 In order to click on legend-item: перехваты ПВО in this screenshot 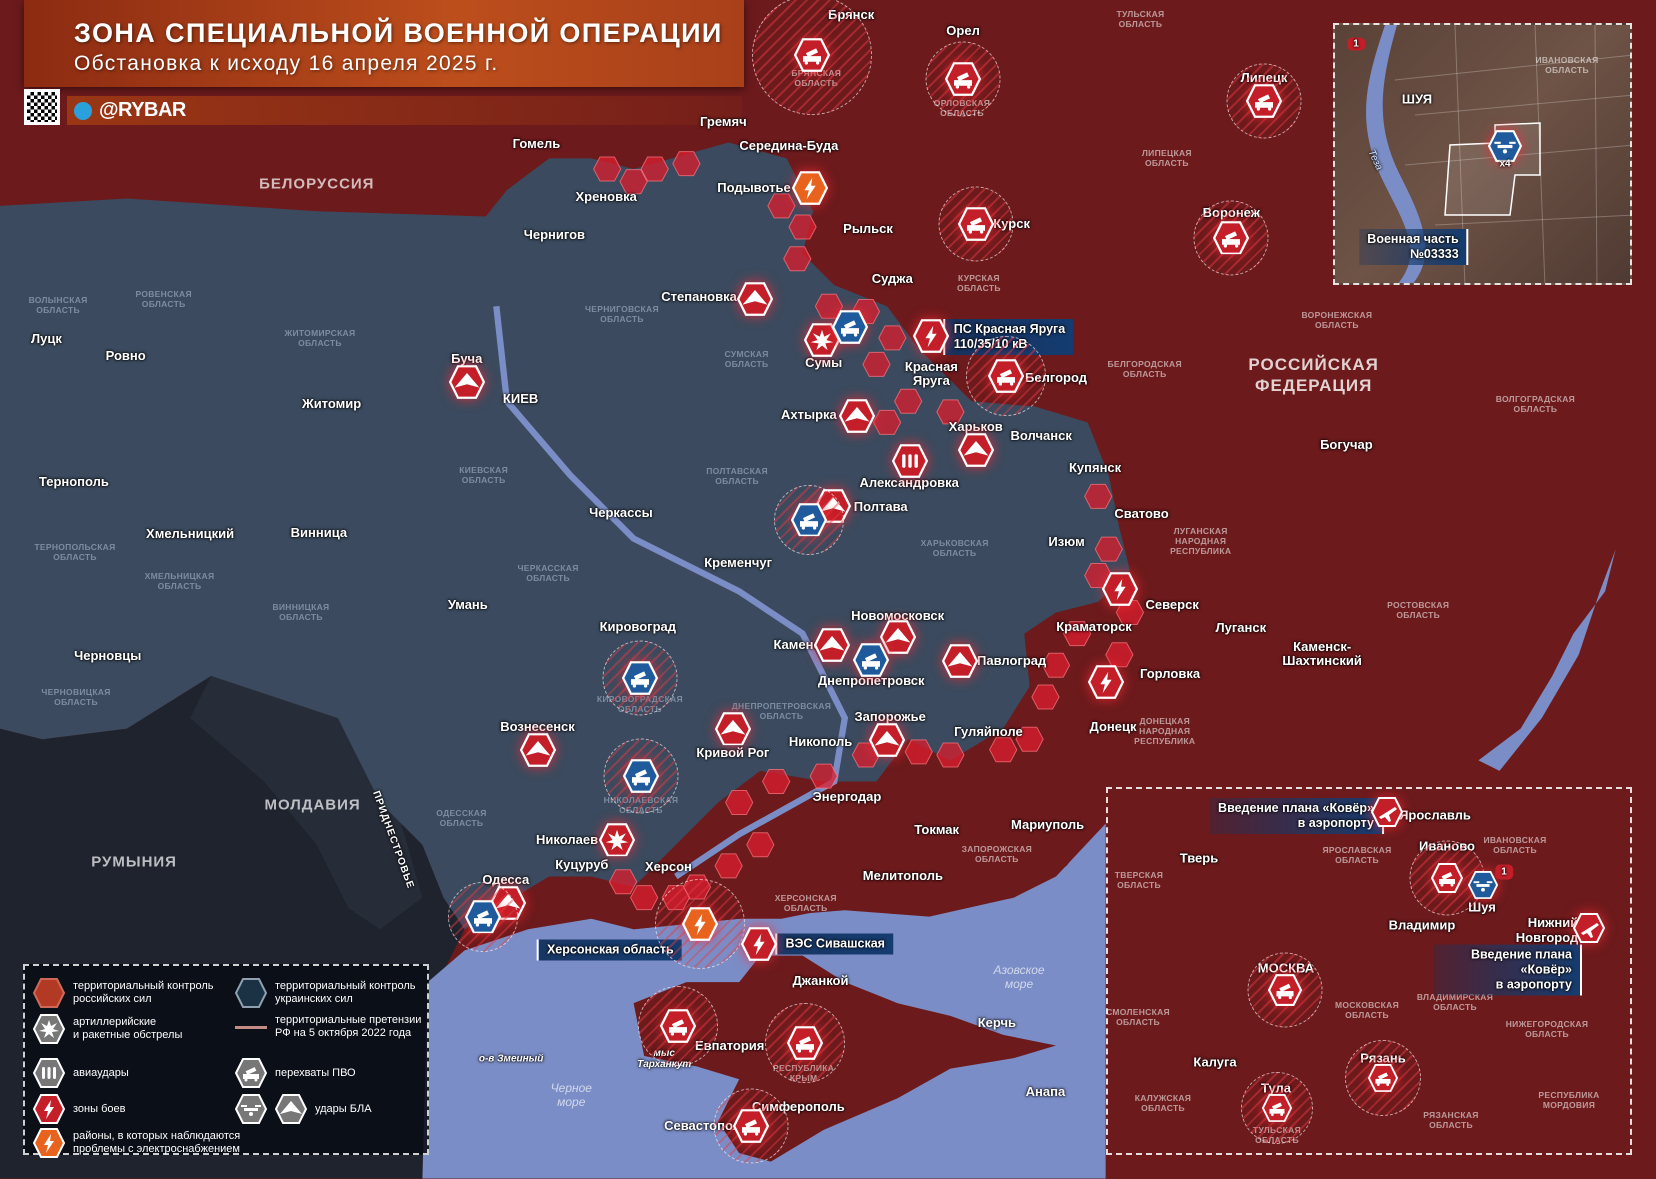, I will do `click(295, 1073)`.